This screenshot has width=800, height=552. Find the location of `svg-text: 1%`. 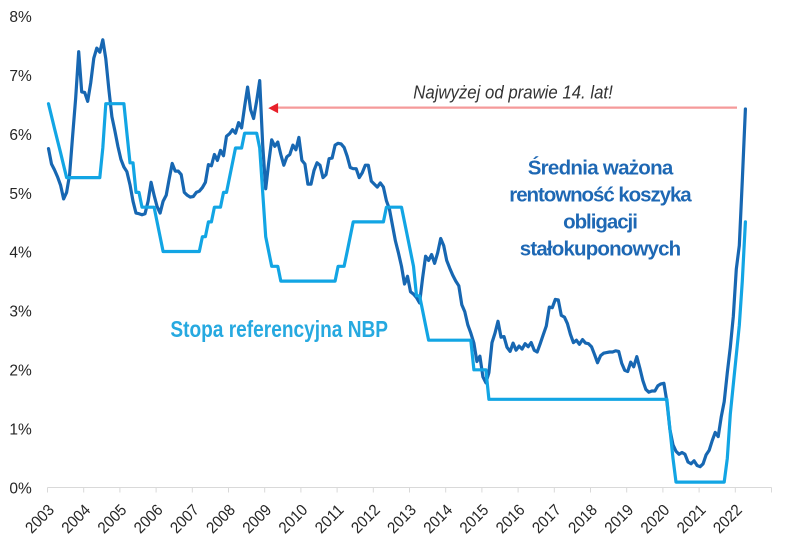

svg-text: 1% is located at coordinates (20, 429).